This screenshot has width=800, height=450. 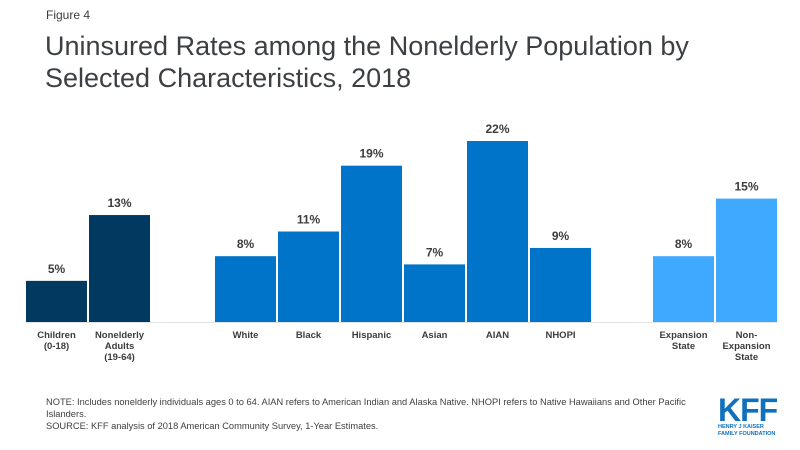 I want to click on kff-logo: KFF HENRY J KAISER FAMILY FOUNDATION, so click(x=753, y=414).